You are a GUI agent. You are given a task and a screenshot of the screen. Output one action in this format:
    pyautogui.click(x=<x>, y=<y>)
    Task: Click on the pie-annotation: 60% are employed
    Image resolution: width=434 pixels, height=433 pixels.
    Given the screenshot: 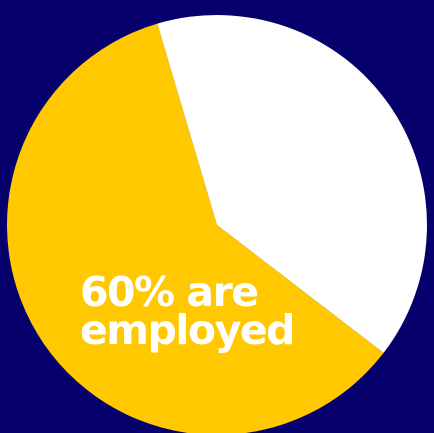 What is the action you would take?
    pyautogui.click(x=187, y=311)
    